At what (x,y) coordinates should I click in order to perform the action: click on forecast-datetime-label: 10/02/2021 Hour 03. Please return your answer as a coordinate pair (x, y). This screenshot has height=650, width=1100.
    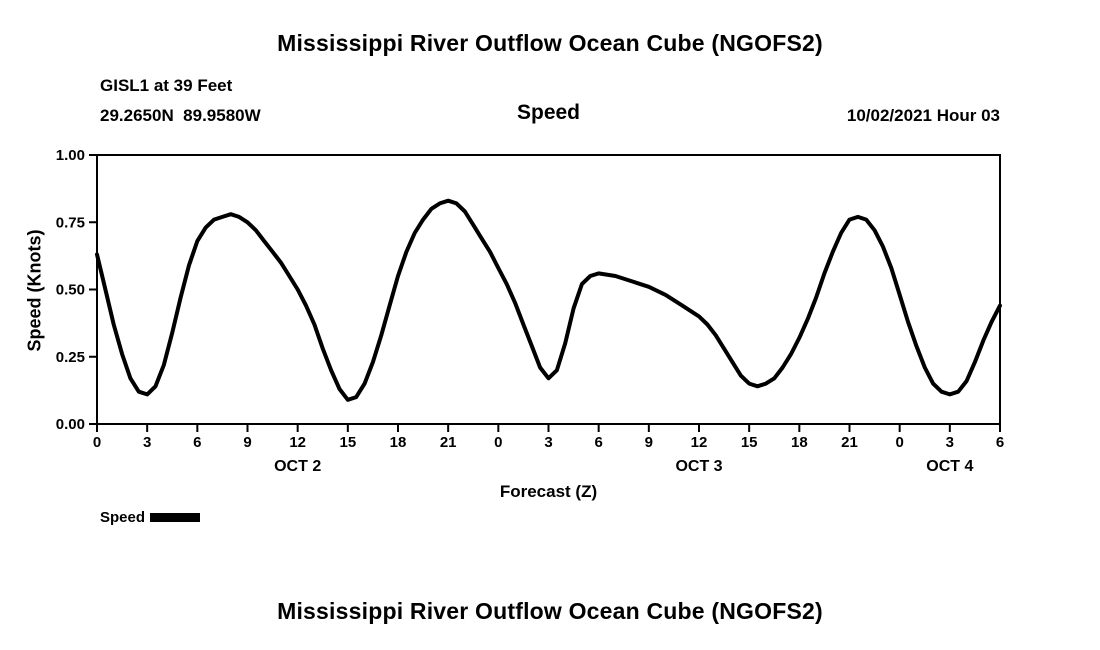
    Looking at the image, I should click on (923, 115).